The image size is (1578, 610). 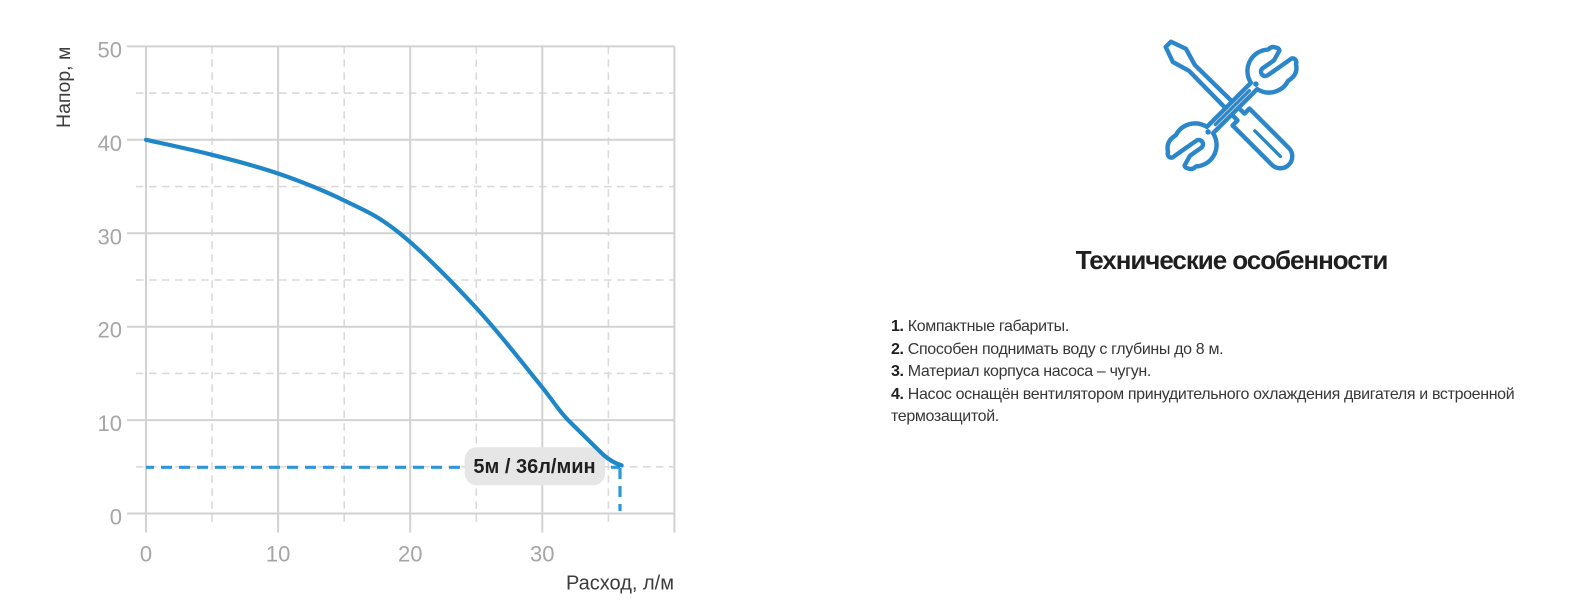 What do you see at coordinates (110, 49) in the screenshot?
I see `svg-text: 50` at bounding box center [110, 49].